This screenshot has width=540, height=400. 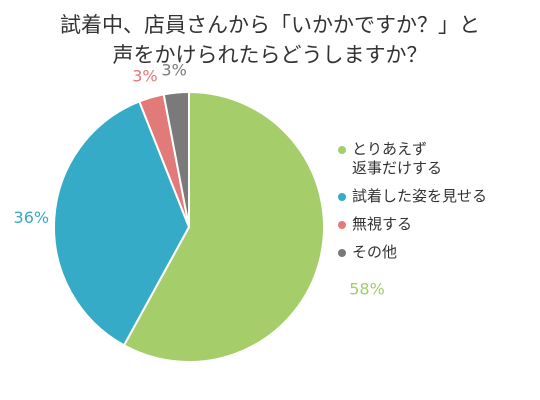 I want to click on data-label-ignore: 3%, so click(x=144, y=75).